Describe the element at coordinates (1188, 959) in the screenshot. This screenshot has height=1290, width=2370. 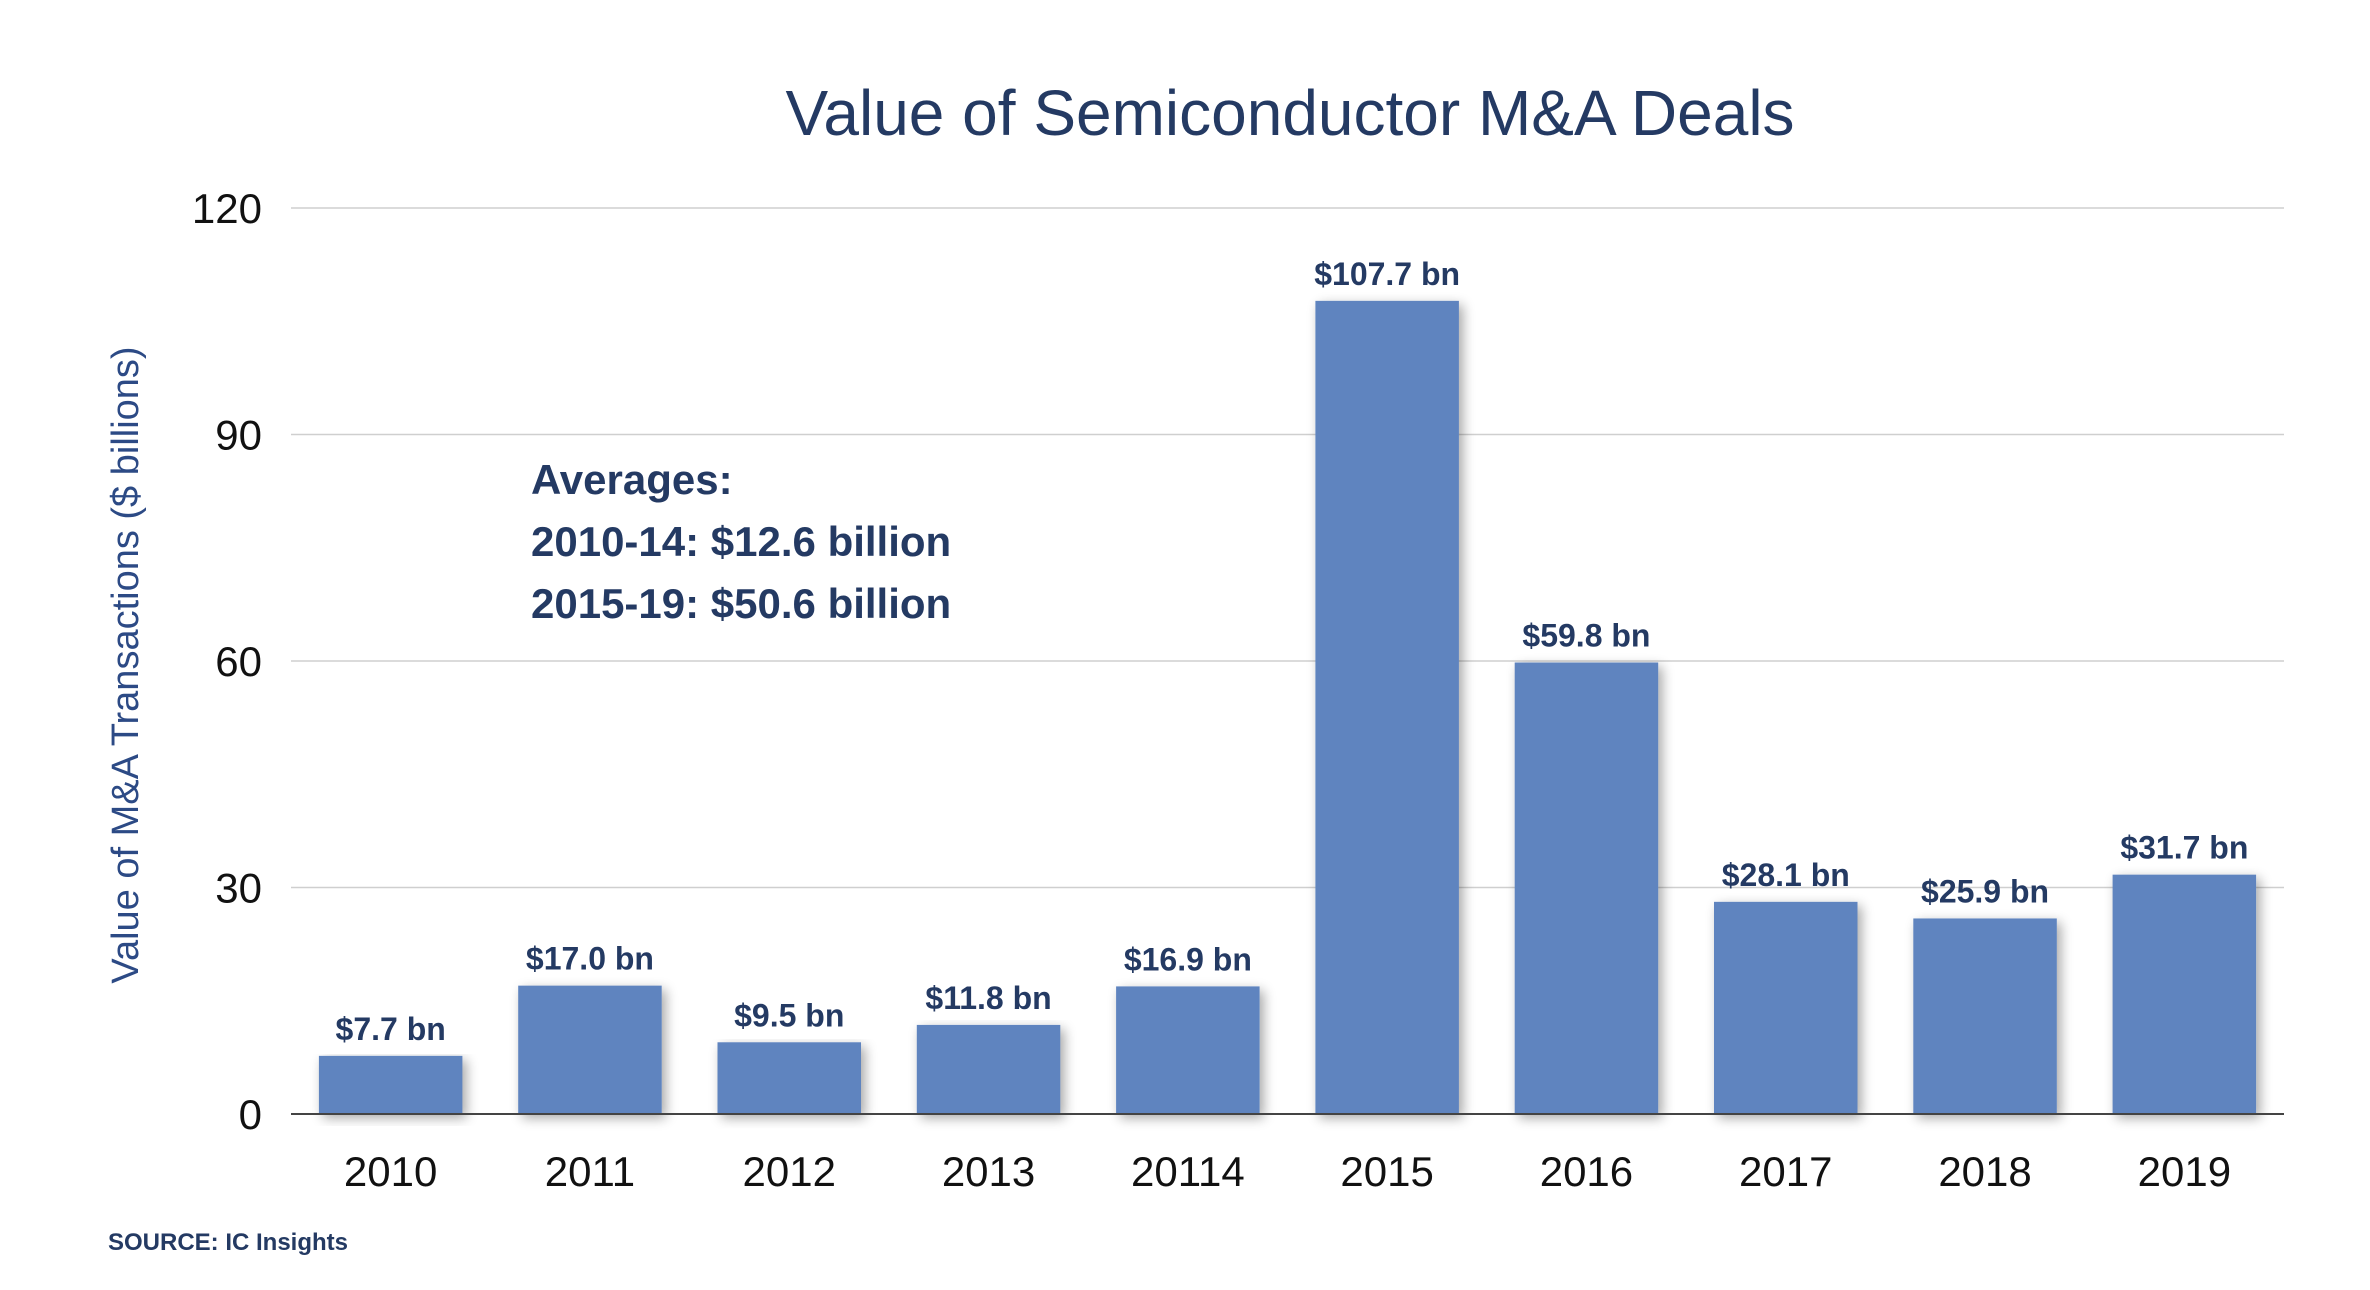
I see `data-label: $16.9 bn` at that location.